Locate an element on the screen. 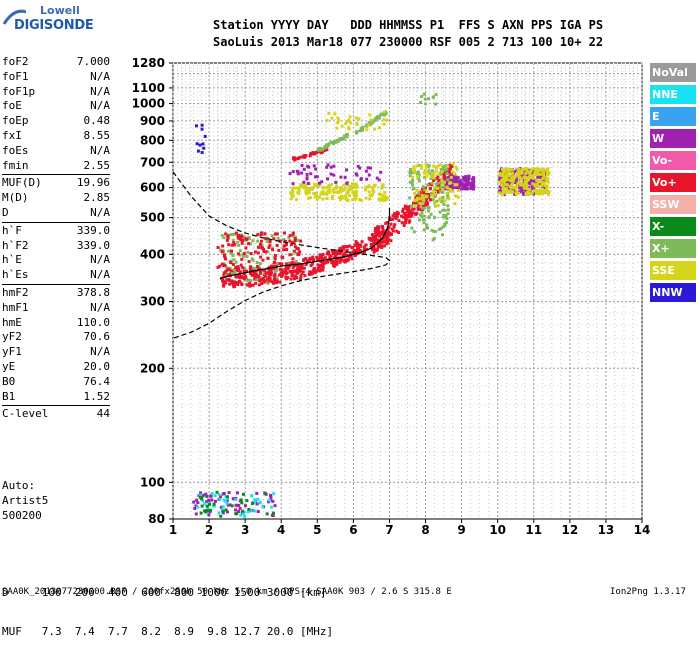 Image resolution: width=700 pixels, height=651 pixels. logo-top-text: Lowell is located at coordinates (60, 10).